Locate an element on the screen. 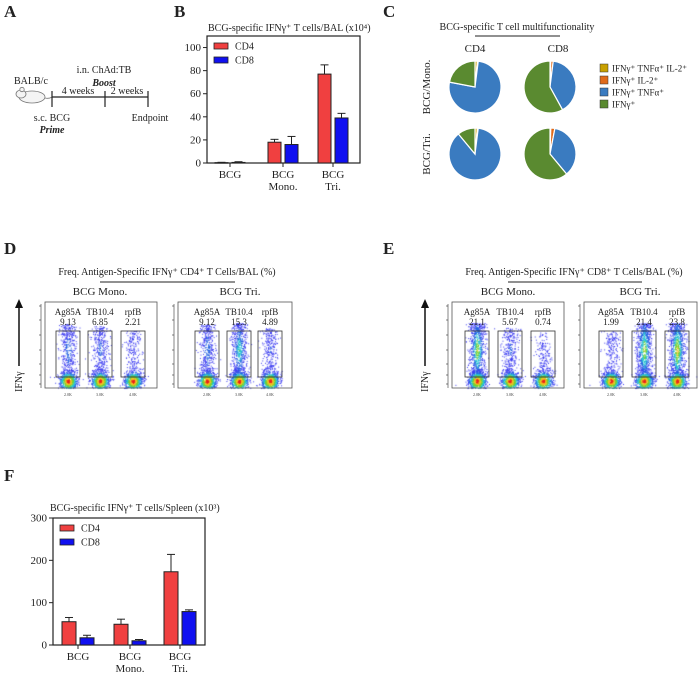 This screenshot has height=673, width=698. legend-label: IFNγ⁺ IL-2⁺ is located at coordinates (635, 81).